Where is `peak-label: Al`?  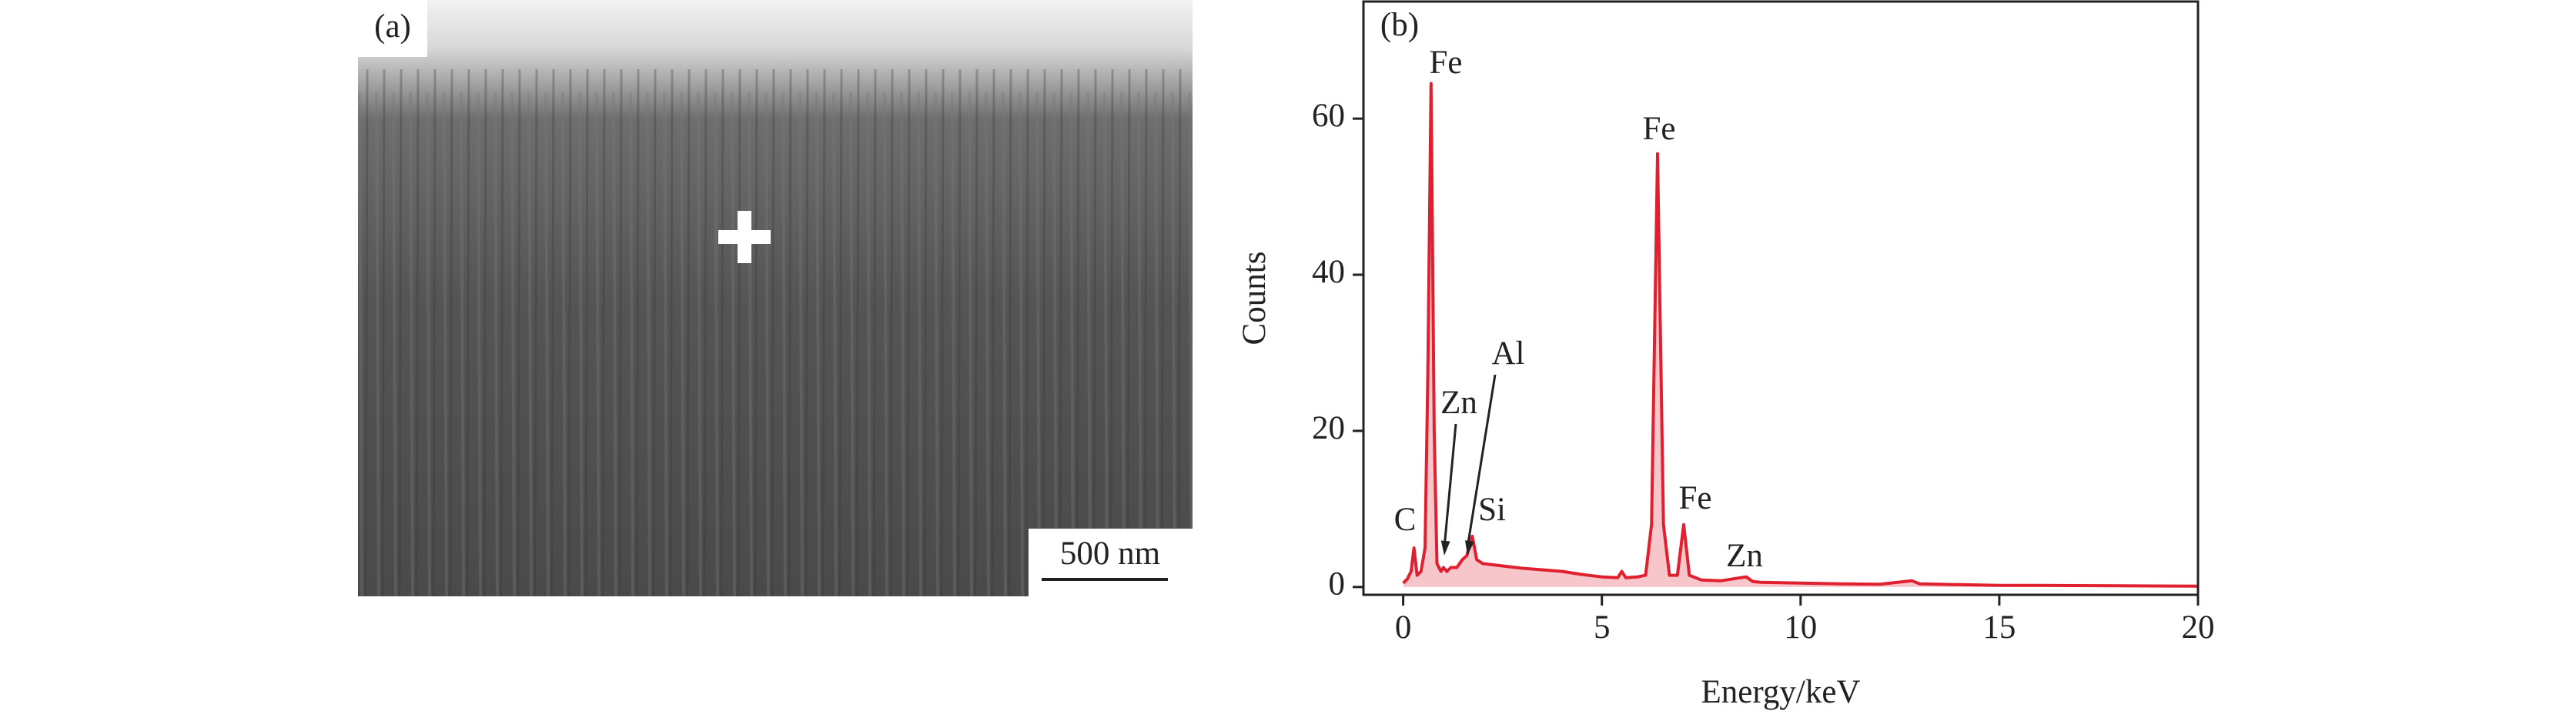 peak-label: Al is located at coordinates (1509, 353).